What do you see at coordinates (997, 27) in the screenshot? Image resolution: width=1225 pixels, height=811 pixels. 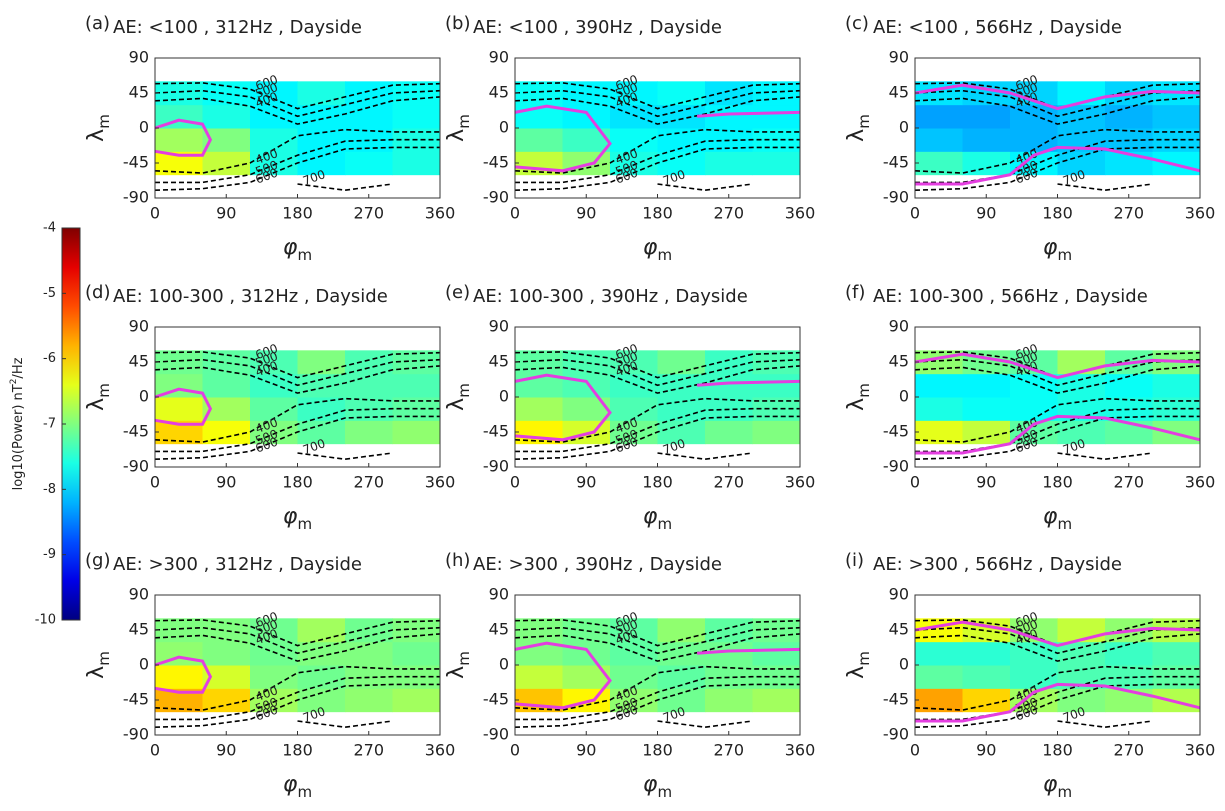 I see `panel-title: AE: <100 , 566Hz , Dayside` at bounding box center [997, 27].